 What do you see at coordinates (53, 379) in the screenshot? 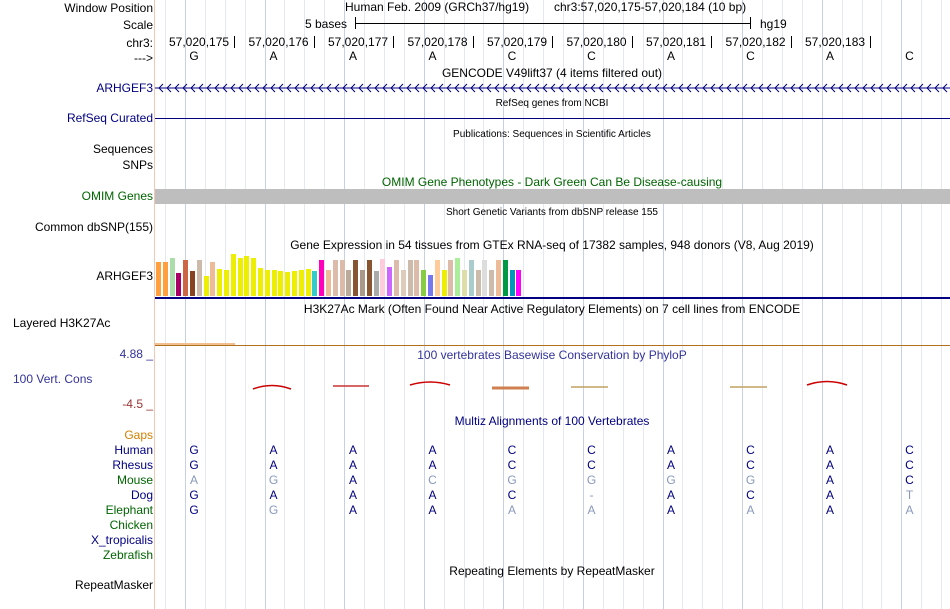
I see `cons-label: 100 Vert. Cons` at bounding box center [53, 379].